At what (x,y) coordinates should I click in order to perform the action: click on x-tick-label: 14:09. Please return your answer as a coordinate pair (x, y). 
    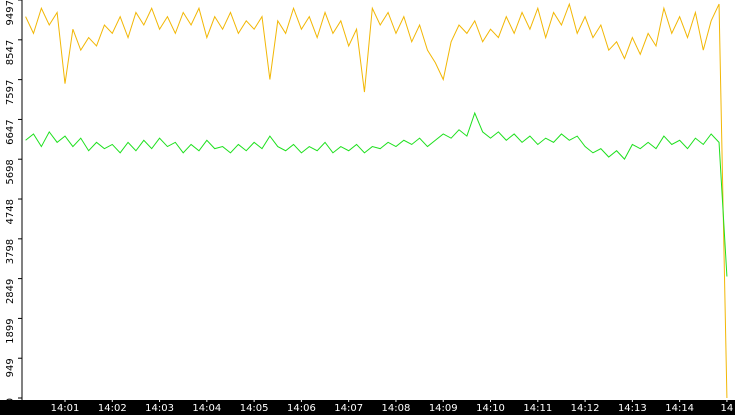
    Looking at the image, I should click on (443, 408).